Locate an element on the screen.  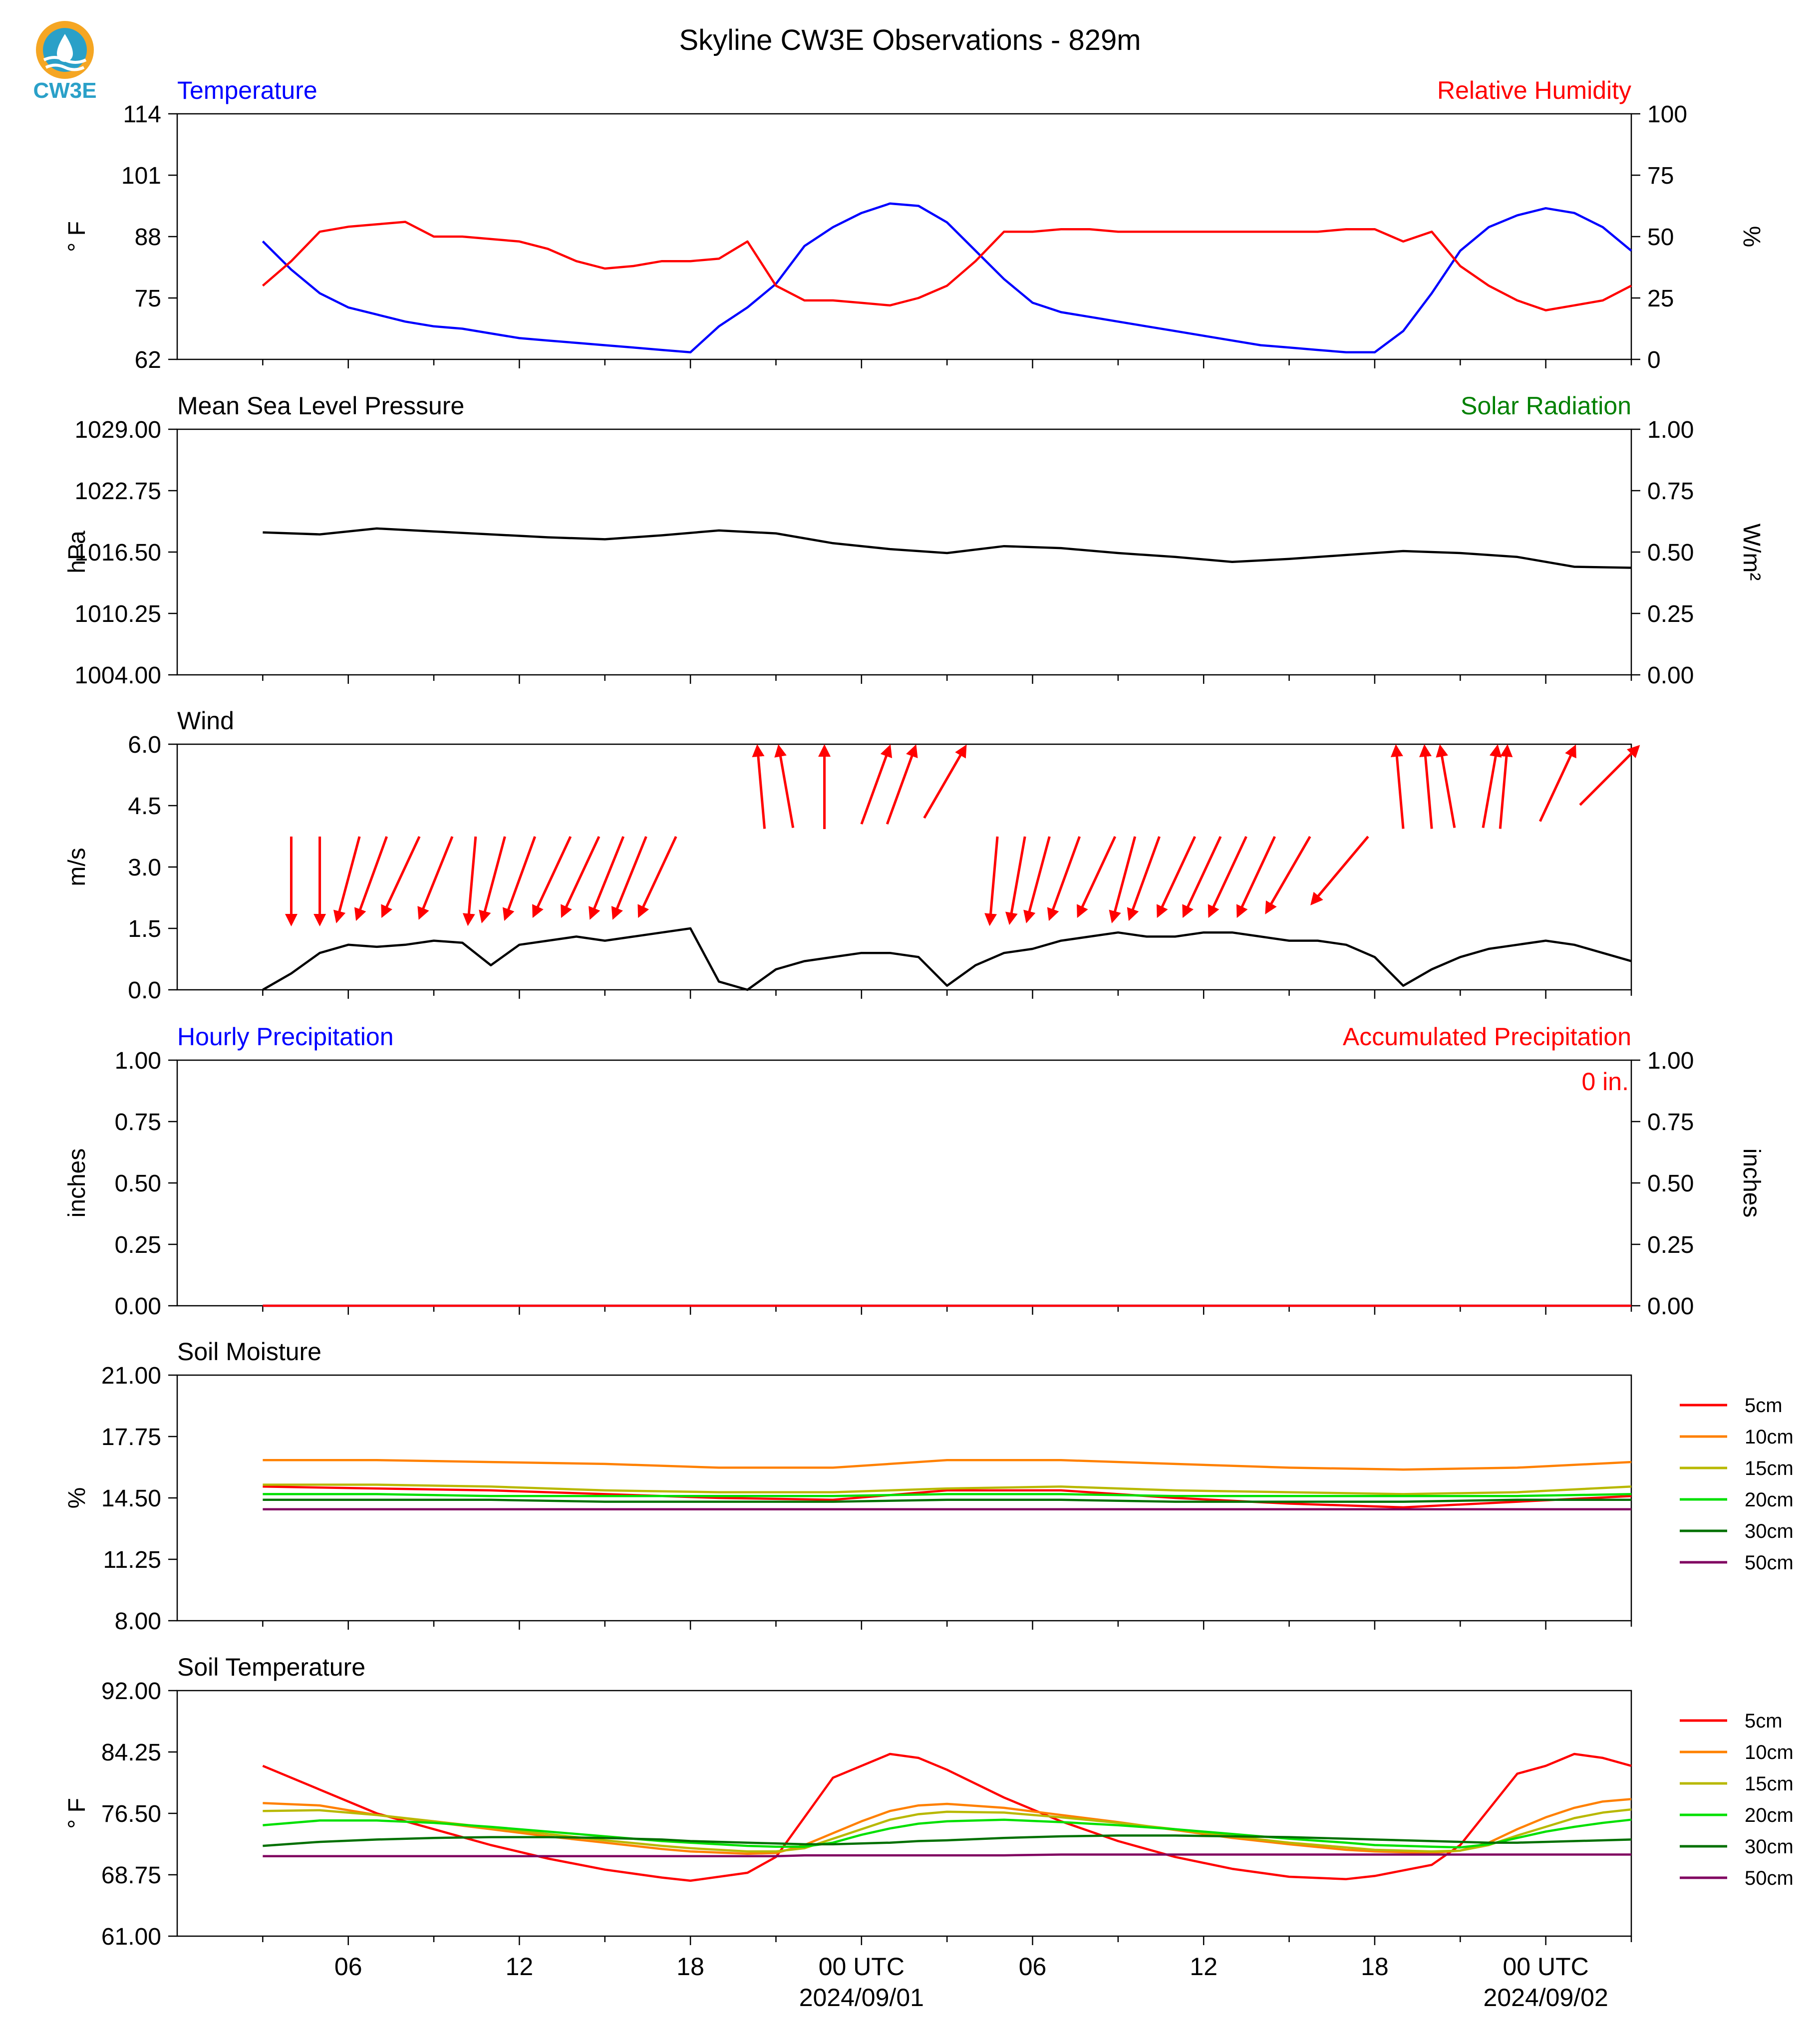
legend-label: 15cm is located at coordinates (1769, 1784).